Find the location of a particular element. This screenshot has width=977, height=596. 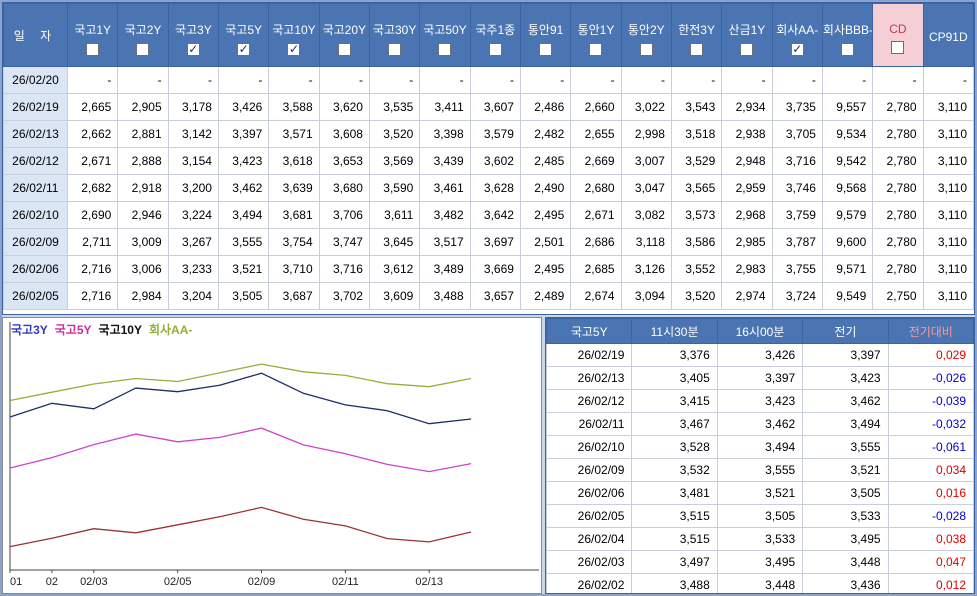

column-header-통안91: 통안91 is located at coordinates (545, 35).